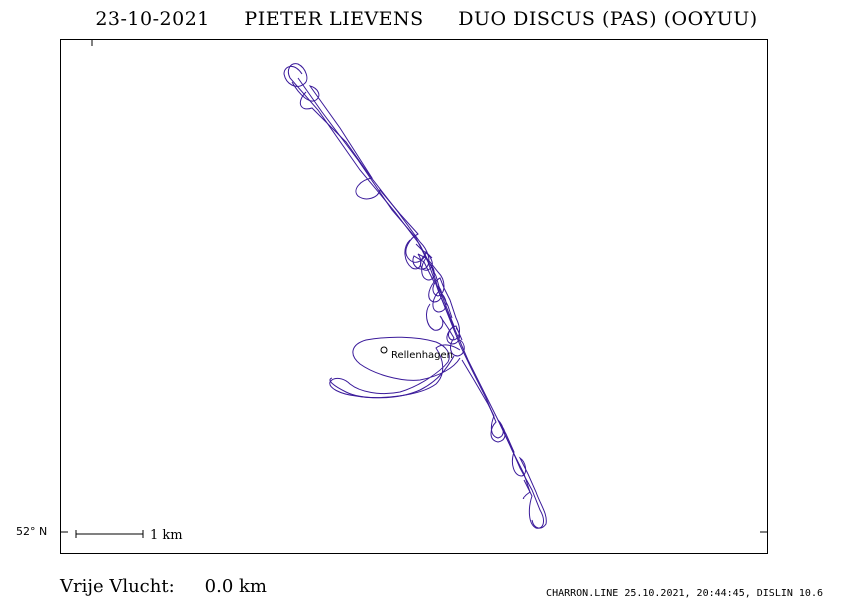 The width and height of the screenshot is (853, 603). What do you see at coordinates (422, 355) in the screenshot?
I see `place-label: Rellenhagen` at bounding box center [422, 355].